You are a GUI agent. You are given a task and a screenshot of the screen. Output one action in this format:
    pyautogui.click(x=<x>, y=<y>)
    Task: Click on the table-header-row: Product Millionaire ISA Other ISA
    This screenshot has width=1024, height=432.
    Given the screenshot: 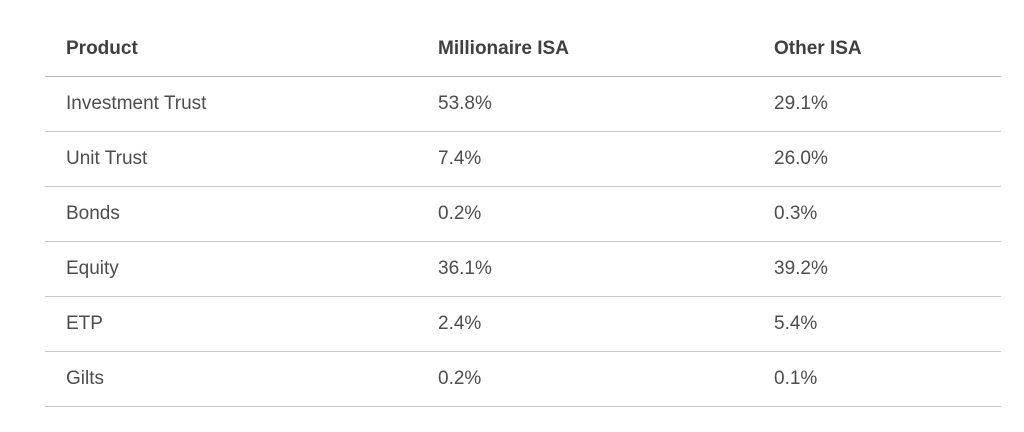 What is the action you would take?
    pyautogui.click(x=523, y=49)
    